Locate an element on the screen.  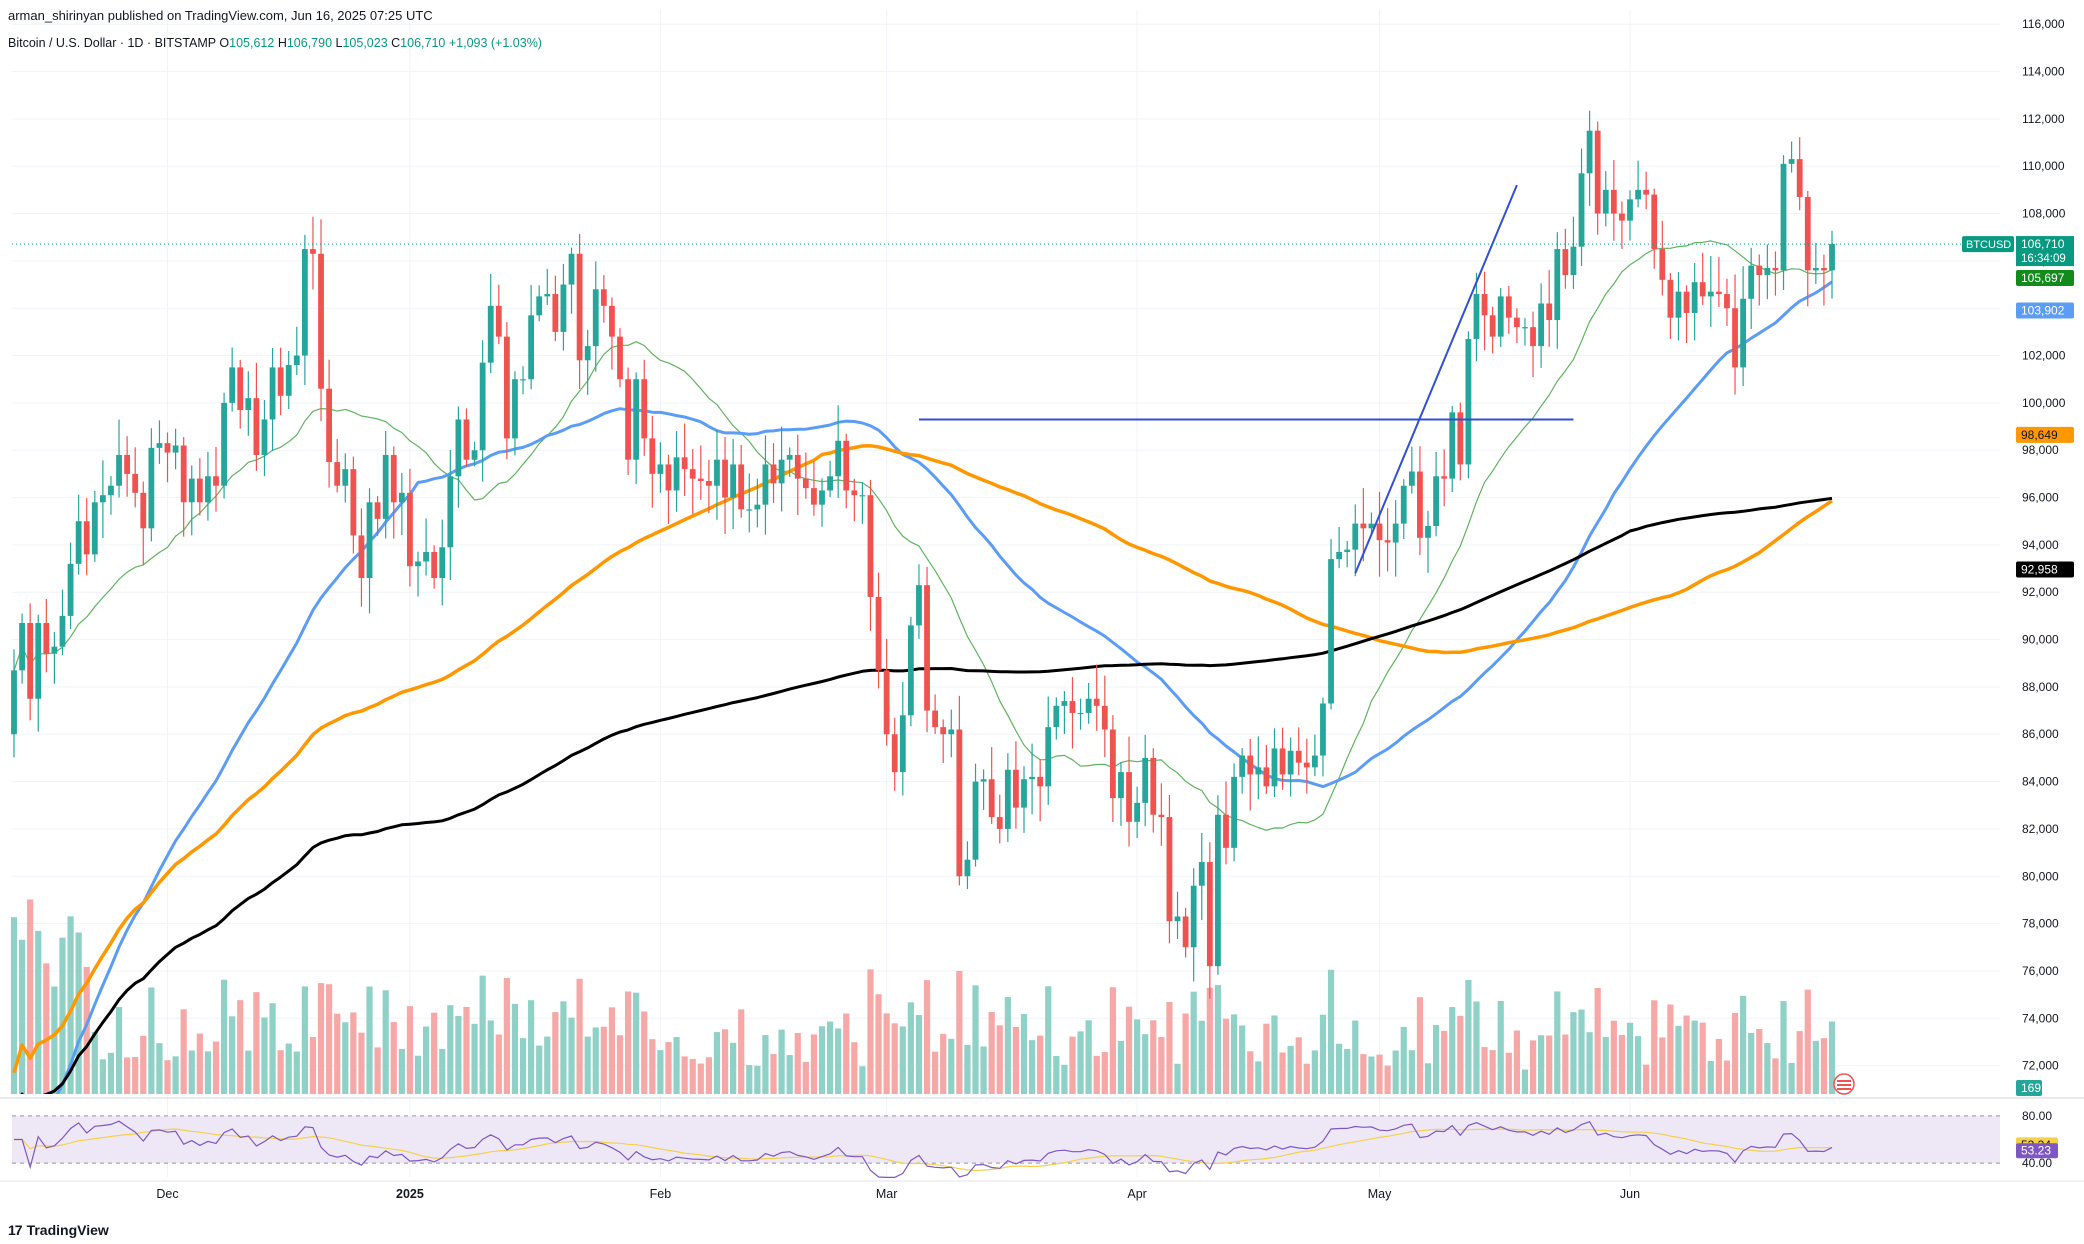
ma-tag-ma20-bg is located at coordinates (2045, 278).